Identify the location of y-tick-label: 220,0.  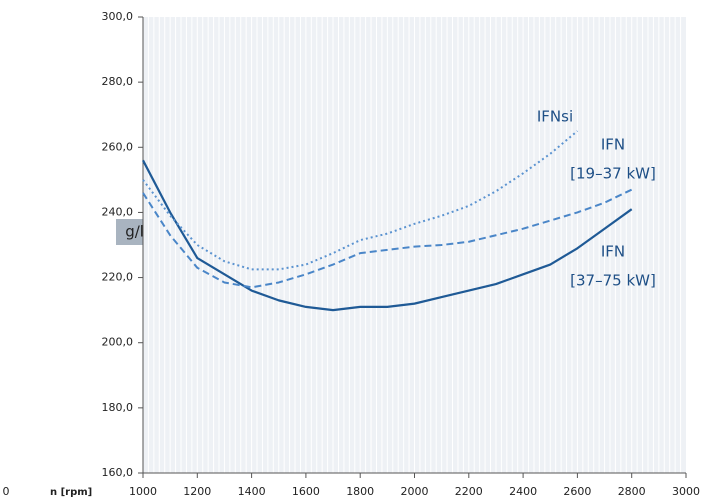
(118, 277).